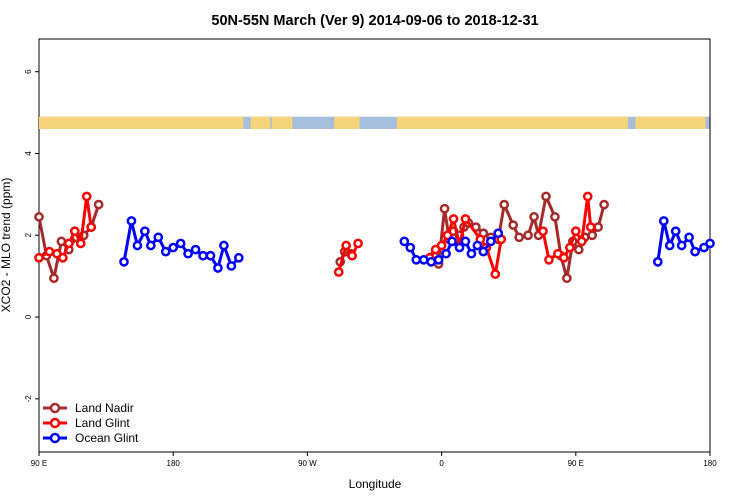 This screenshot has height=500, width=750. Describe the element at coordinates (104, 408) in the screenshot. I see `legend-label-land-nadir: Land Nadir` at that location.